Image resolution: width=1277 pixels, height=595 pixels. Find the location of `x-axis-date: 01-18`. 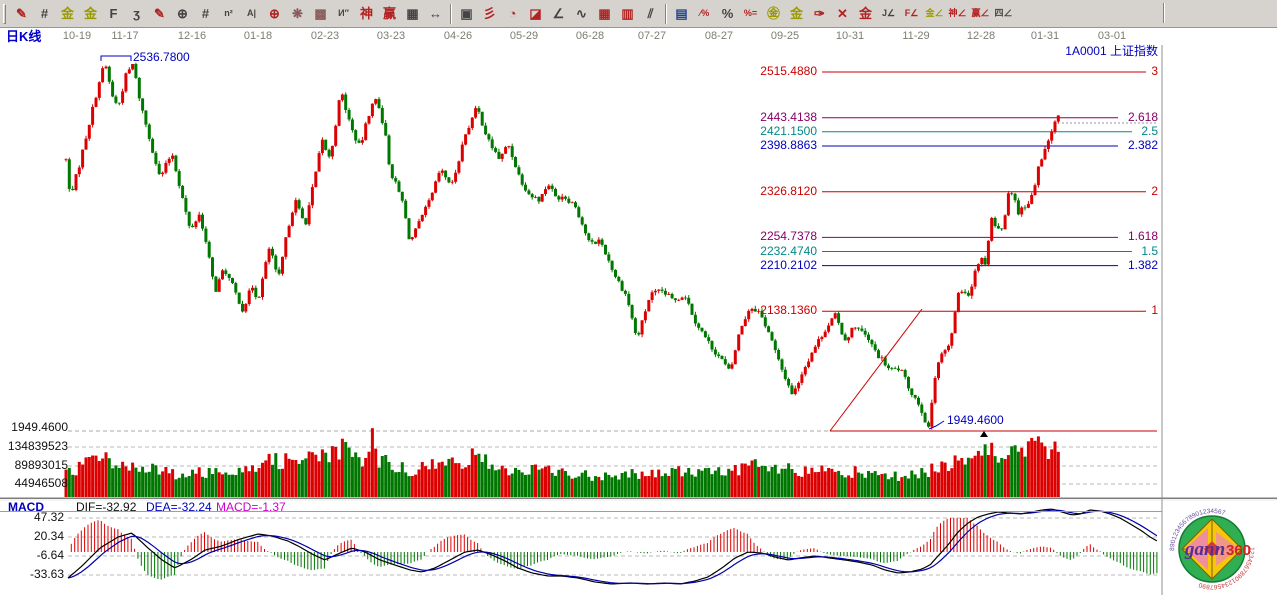

x-axis-date: 01-18 is located at coordinates (258, 36).